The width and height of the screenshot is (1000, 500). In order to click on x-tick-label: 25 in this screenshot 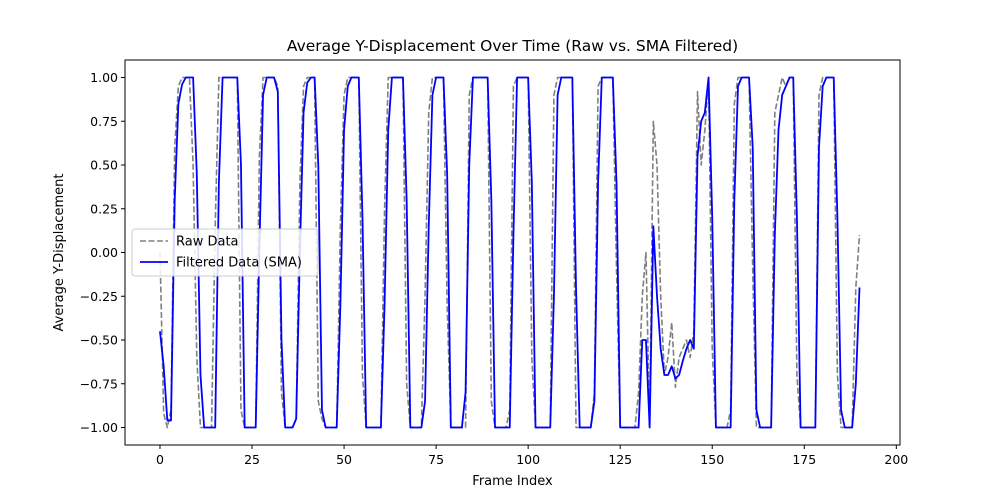, I will do `click(252, 459)`.